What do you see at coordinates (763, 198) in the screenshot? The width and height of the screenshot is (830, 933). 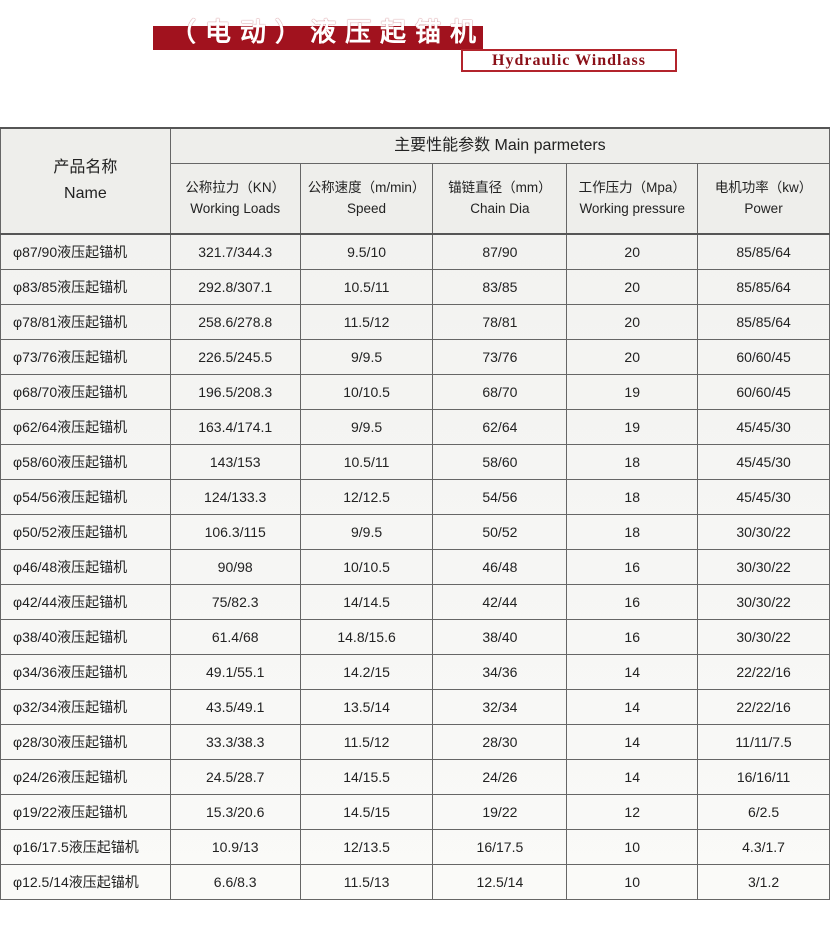 I see `column-header: 电机功率（kw） Power` at bounding box center [763, 198].